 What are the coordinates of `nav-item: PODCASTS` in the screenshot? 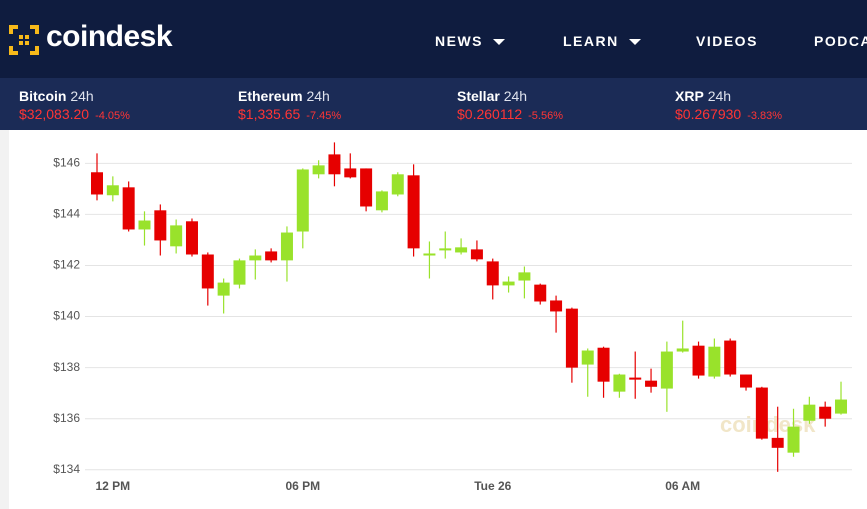 It's located at (840, 41).